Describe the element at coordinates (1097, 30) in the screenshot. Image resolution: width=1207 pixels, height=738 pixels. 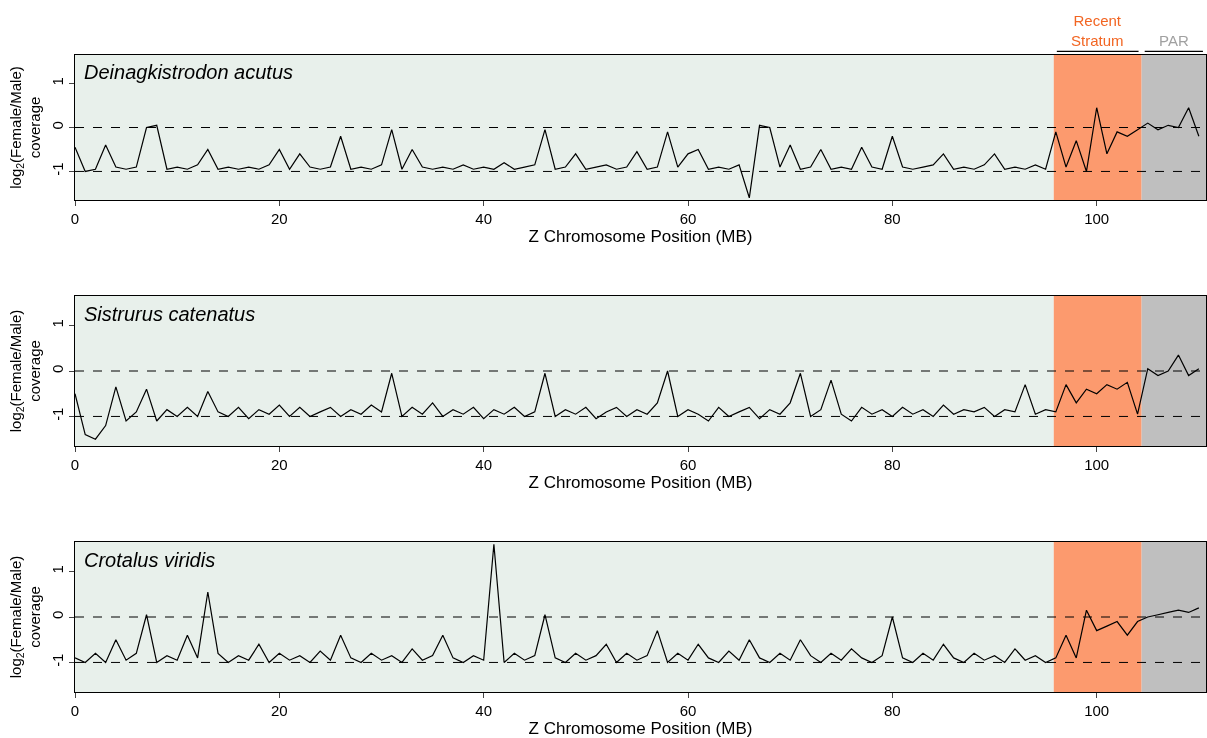
I see `band-label: Recent Stratum` at that location.